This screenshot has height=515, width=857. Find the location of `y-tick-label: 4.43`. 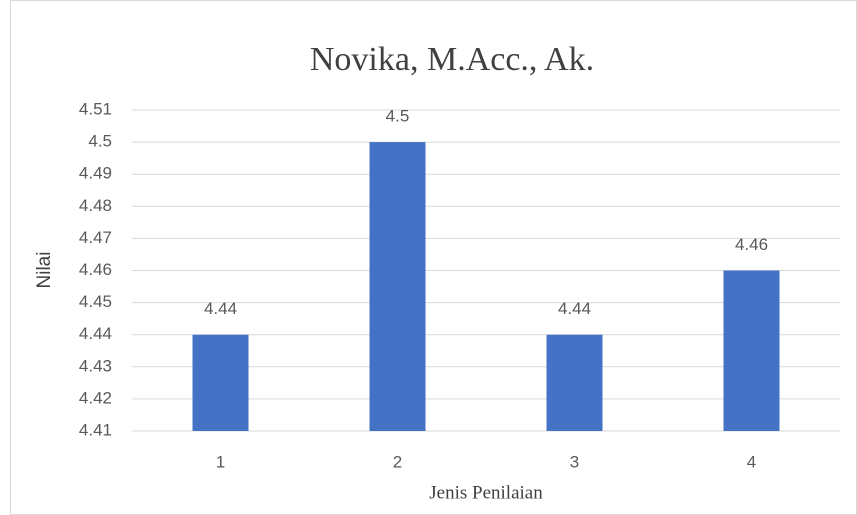

y-tick-label: 4.43 is located at coordinates (95, 365).